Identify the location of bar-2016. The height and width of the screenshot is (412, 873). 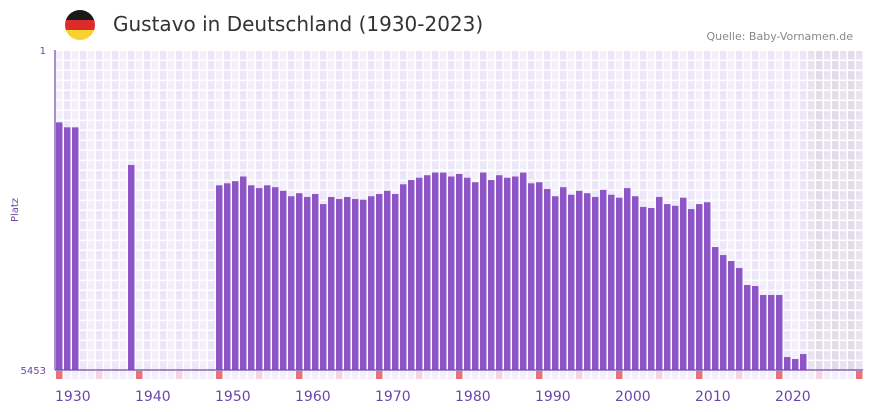
(747, 327).